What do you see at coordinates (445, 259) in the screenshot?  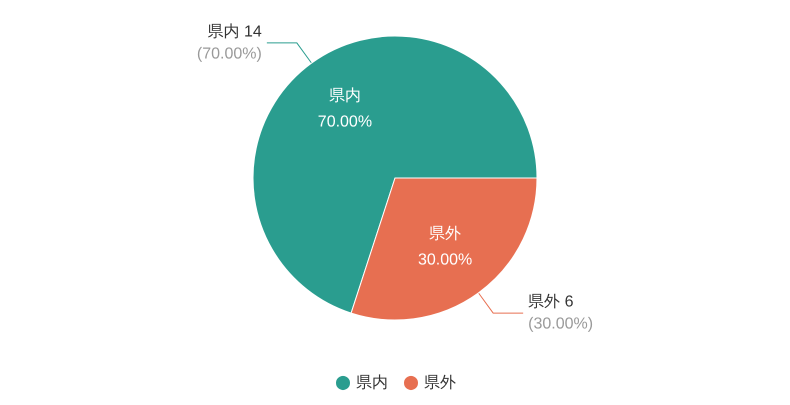 I see `data-label: 30.00%` at bounding box center [445, 259].